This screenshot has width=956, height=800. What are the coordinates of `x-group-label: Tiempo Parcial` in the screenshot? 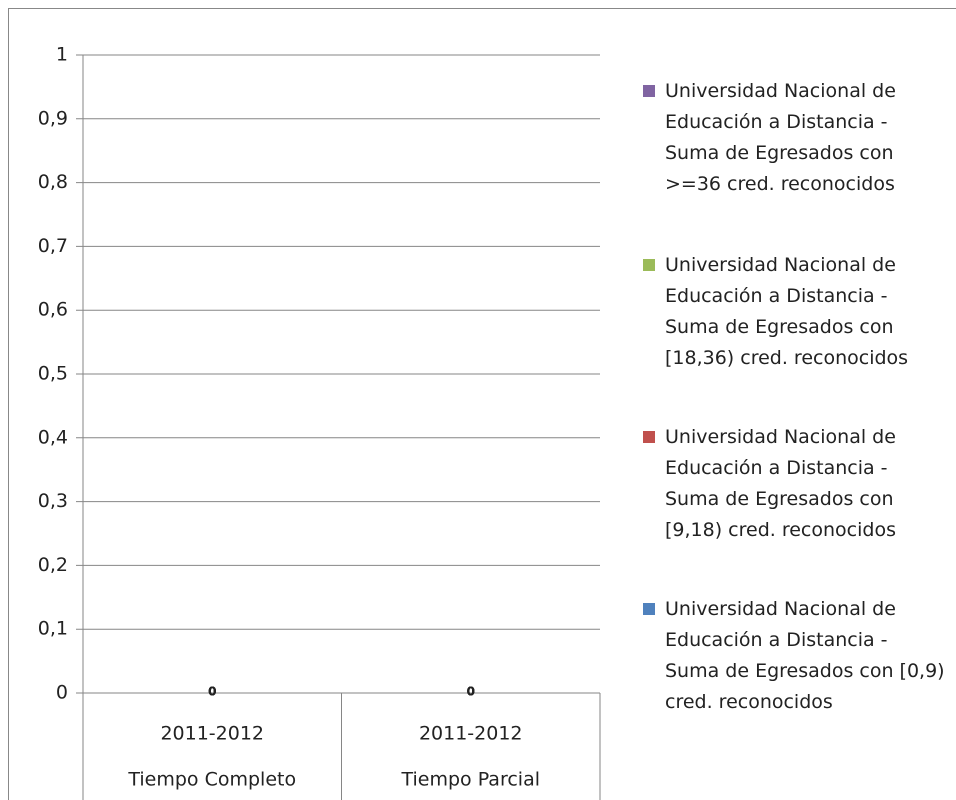 It's located at (470, 780).